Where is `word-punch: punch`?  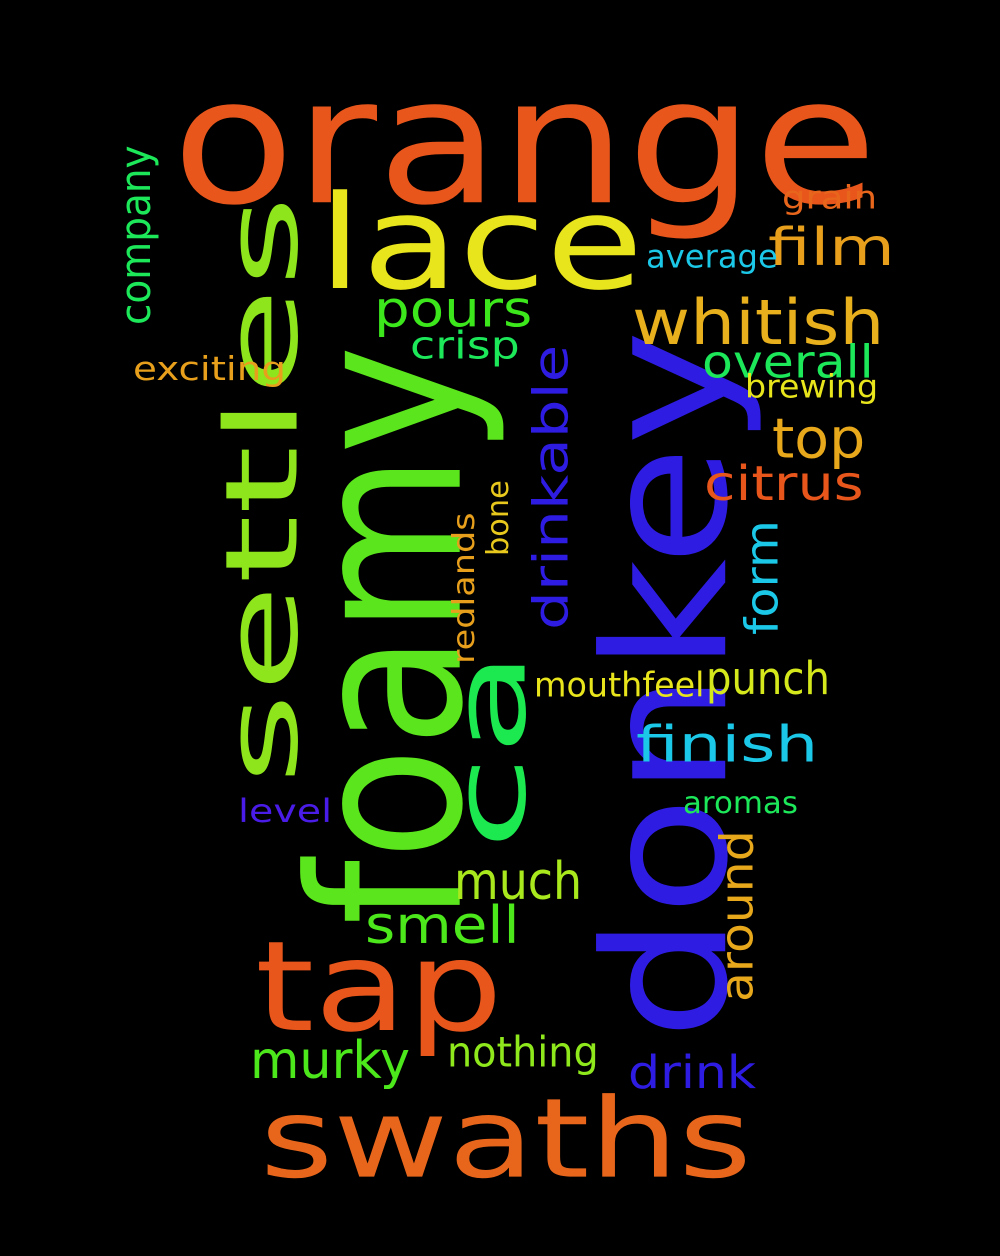 word-punch: punch is located at coordinates (768, 678).